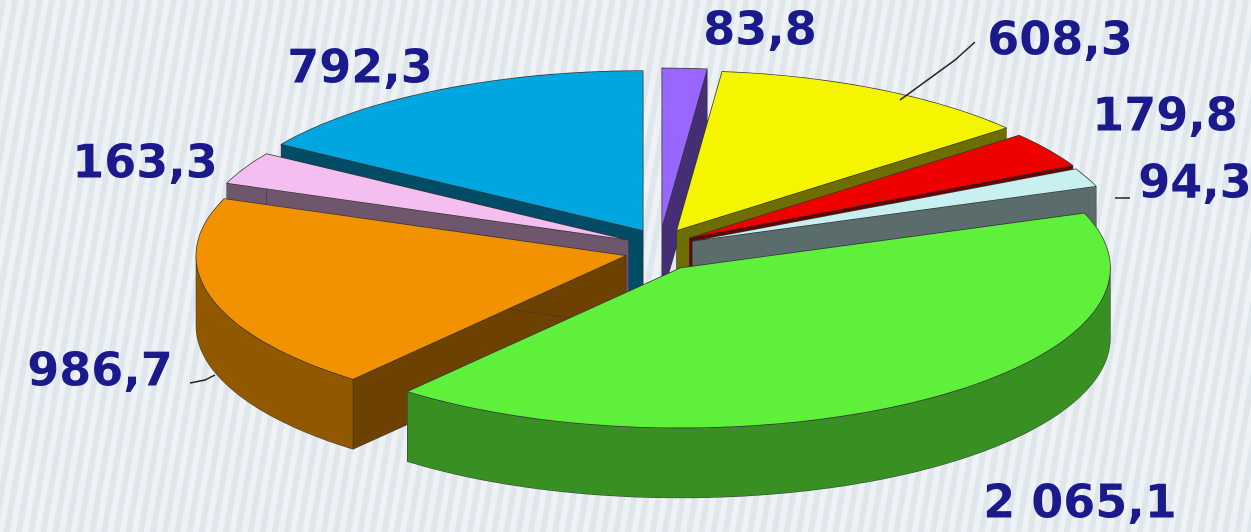 The height and width of the screenshot is (532, 1251). What do you see at coordinates (760, 29) in the screenshot?
I see `data-label: 83,8` at bounding box center [760, 29].